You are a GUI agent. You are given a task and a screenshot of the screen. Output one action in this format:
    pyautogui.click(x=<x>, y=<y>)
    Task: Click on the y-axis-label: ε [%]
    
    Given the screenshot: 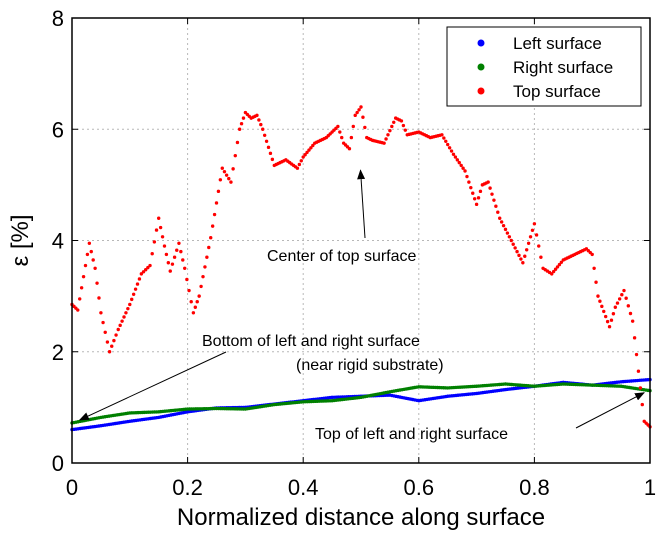 What is the action you would take?
    pyautogui.click(x=20, y=240)
    